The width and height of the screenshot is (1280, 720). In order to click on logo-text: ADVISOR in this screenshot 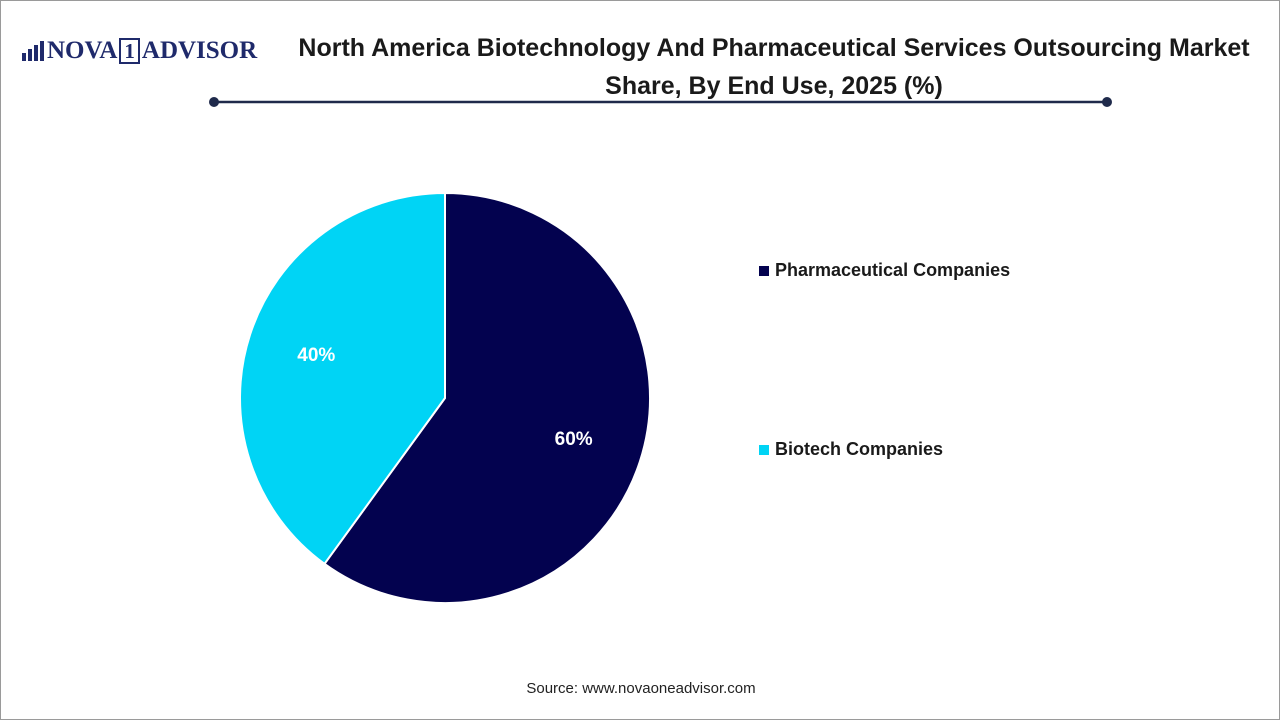, I will do `click(199, 50)`.